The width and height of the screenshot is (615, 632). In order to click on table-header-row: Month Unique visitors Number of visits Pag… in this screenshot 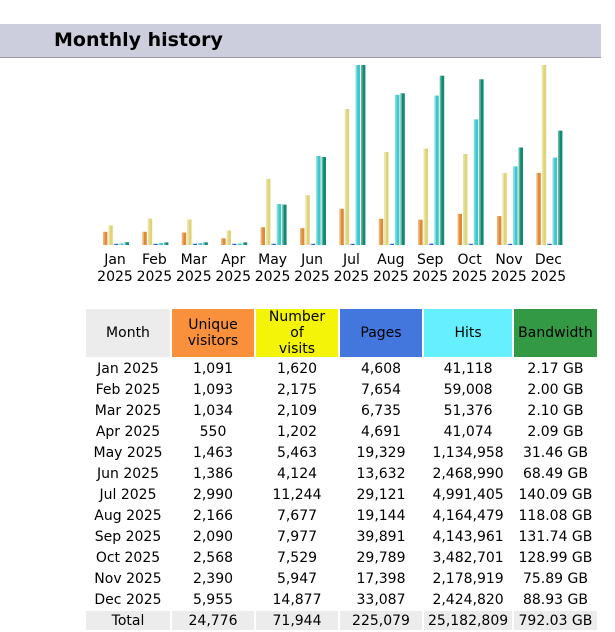, I will do `click(341, 333)`.